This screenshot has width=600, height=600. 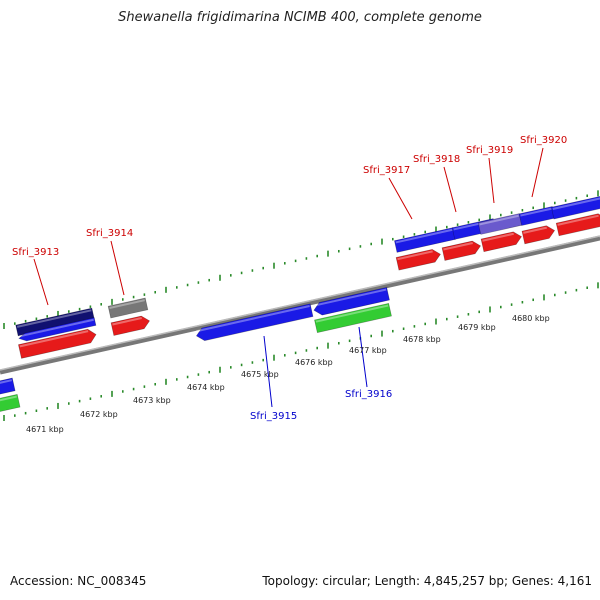 What do you see at coordinates (152, 400) in the screenshot?
I see `scale-label-4673: 4673 kbp` at bounding box center [152, 400].